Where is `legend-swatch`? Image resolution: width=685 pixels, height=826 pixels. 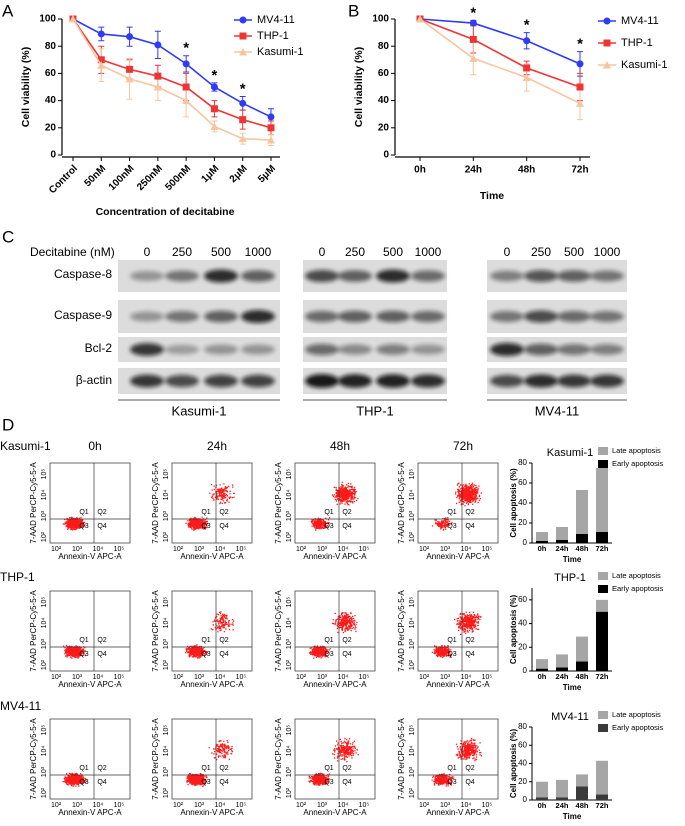
legend-swatch is located at coordinates (603, 576).